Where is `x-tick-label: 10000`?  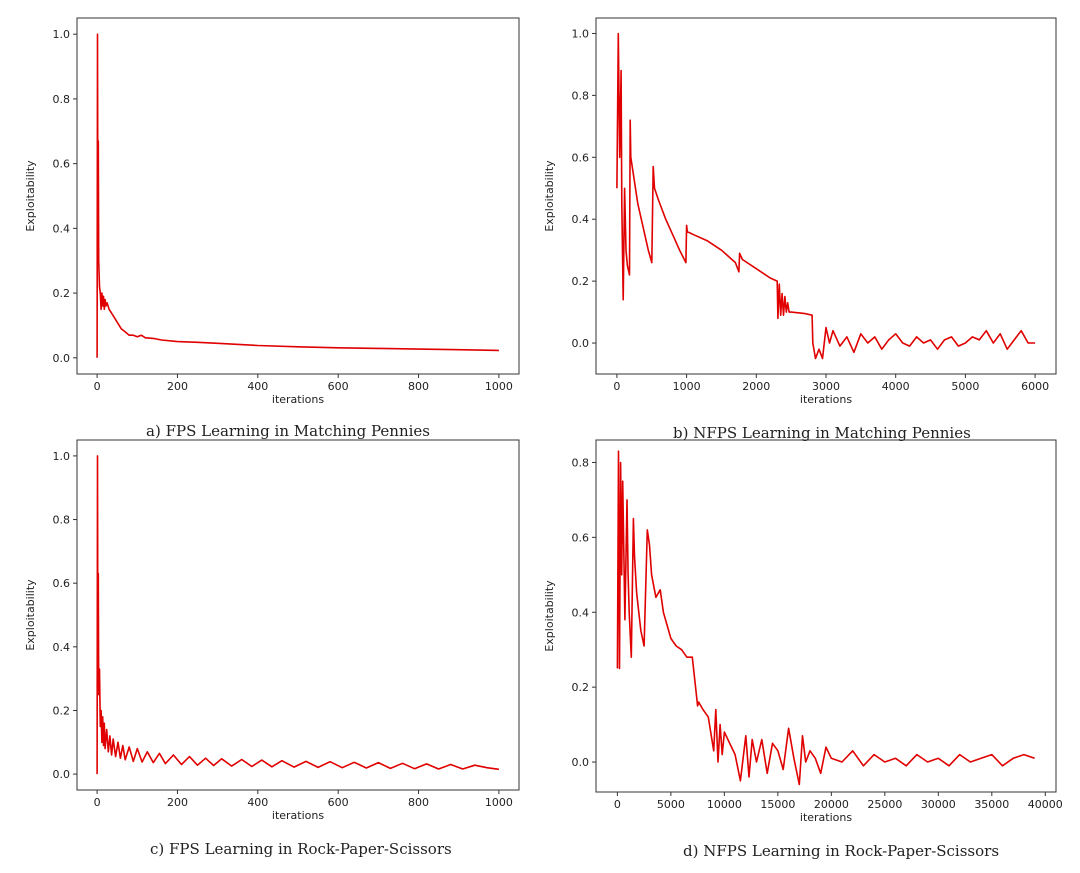
x-tick-label: 10000 is located at coordinates (724, 804).